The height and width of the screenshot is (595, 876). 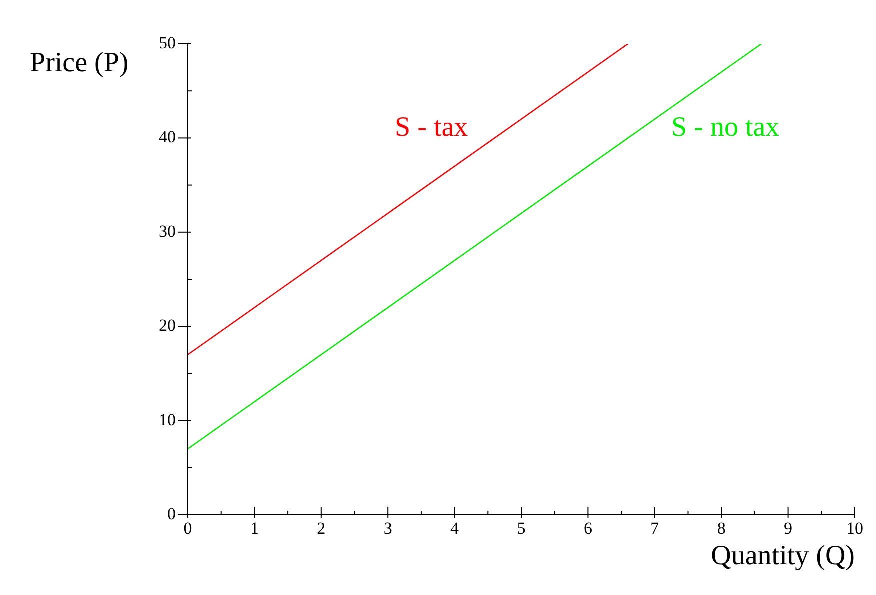 I want to click on x-tick-label: 2, so click(x=321, y=528).